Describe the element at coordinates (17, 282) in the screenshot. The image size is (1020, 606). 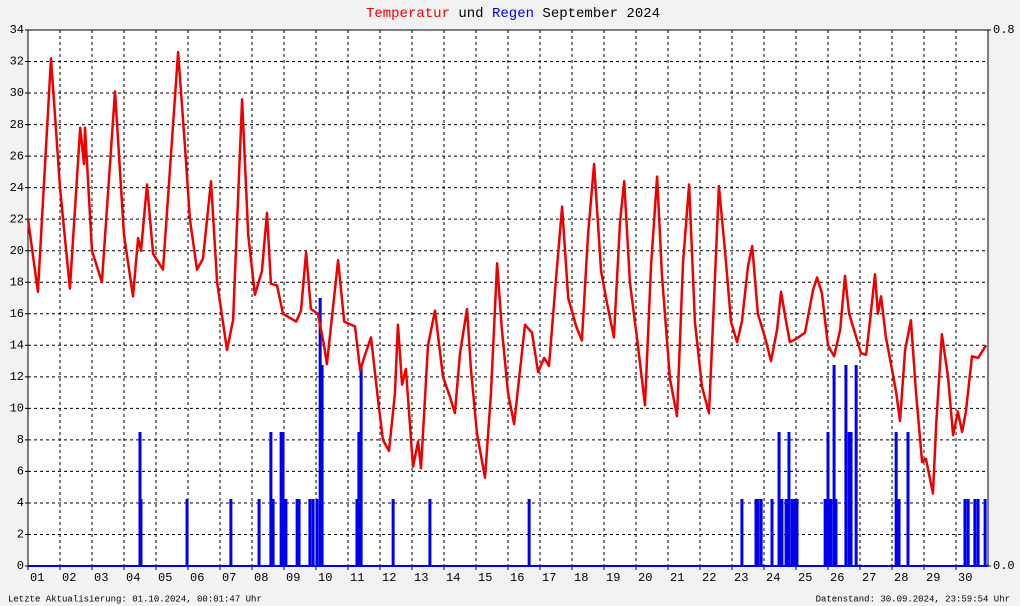
I see `y-tick-label: 18` at that location.